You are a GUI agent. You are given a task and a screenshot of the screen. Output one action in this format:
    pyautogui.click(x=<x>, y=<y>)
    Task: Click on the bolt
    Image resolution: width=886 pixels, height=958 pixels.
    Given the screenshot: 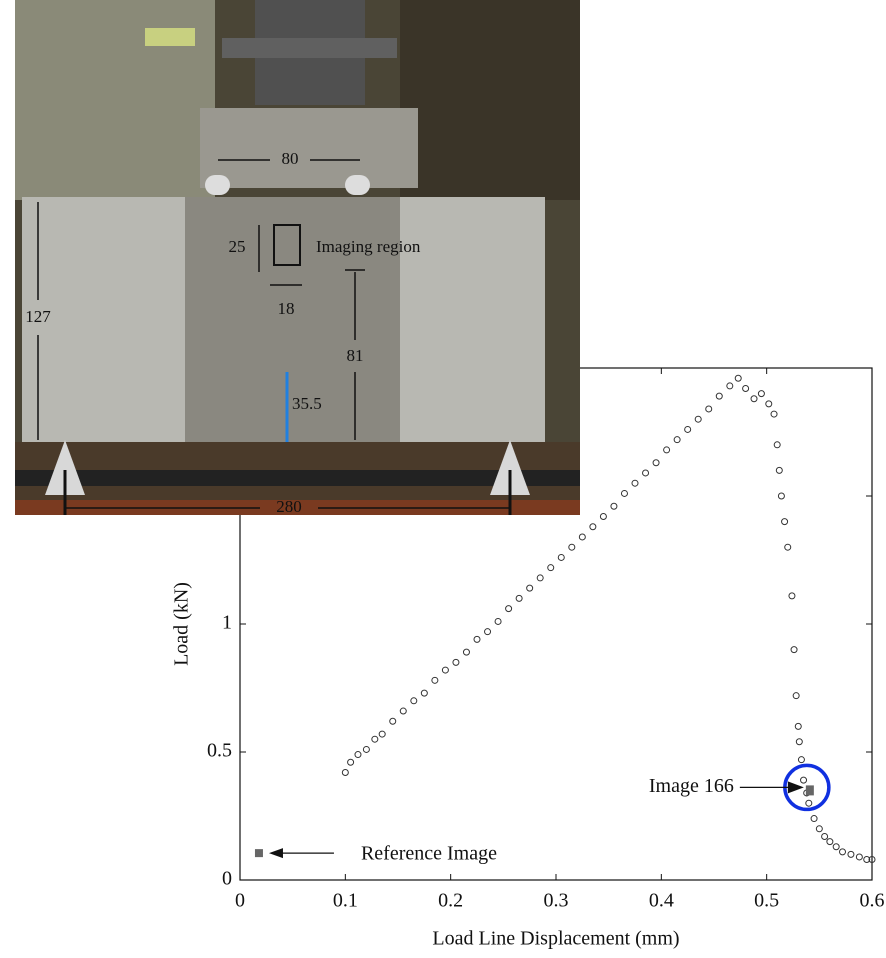 What is the action you would take?
    pyautogui.click(x=309, y=48)
    